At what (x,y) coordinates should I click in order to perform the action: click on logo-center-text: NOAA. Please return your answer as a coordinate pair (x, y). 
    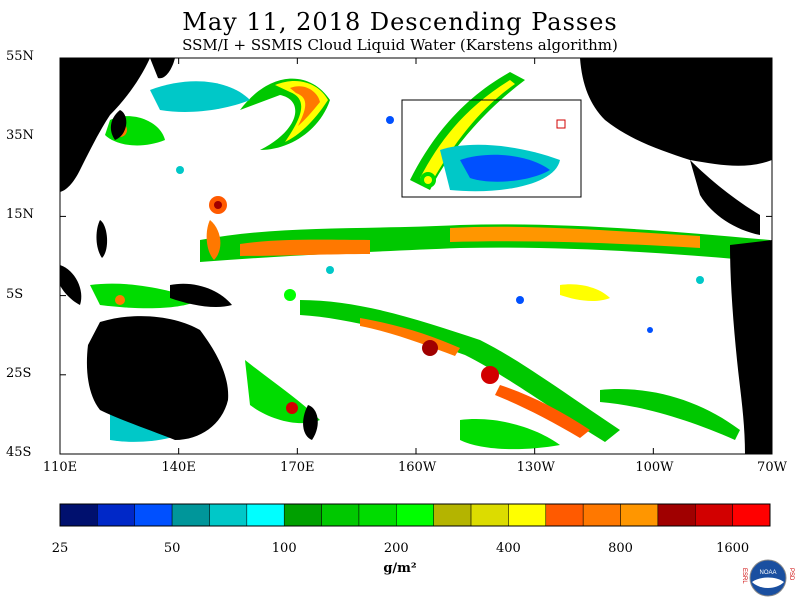
    Looking at the image, I should click on (767, 573).